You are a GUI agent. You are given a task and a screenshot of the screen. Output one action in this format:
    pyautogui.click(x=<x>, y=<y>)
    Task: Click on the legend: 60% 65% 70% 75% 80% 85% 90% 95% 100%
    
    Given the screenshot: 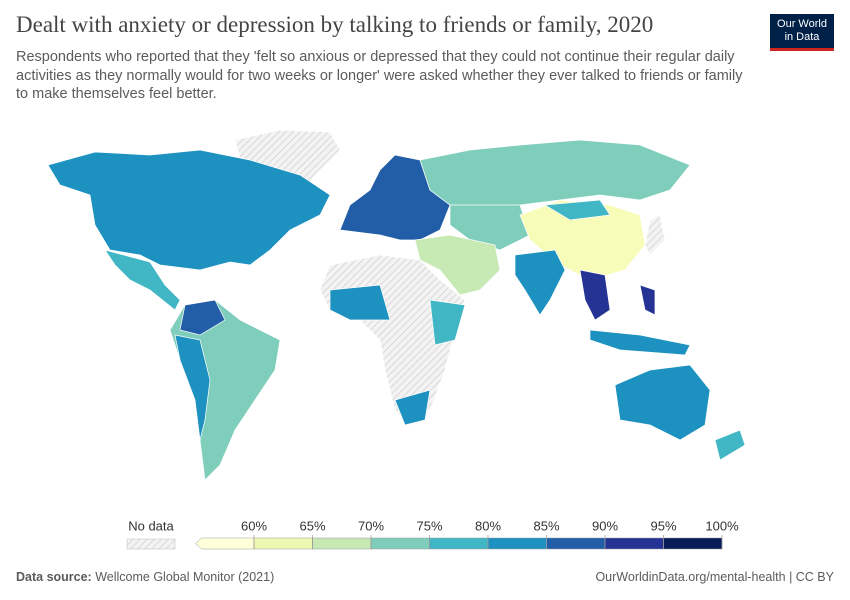 What is the action you would take?
    pyautogui.click(x=467, y=534)
    